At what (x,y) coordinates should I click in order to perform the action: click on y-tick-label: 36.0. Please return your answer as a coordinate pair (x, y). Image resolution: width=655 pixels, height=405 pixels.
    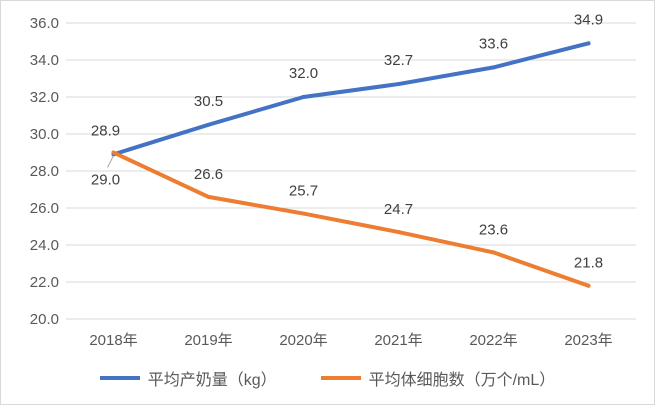
    Looking at the image, I should click on (44, 23).